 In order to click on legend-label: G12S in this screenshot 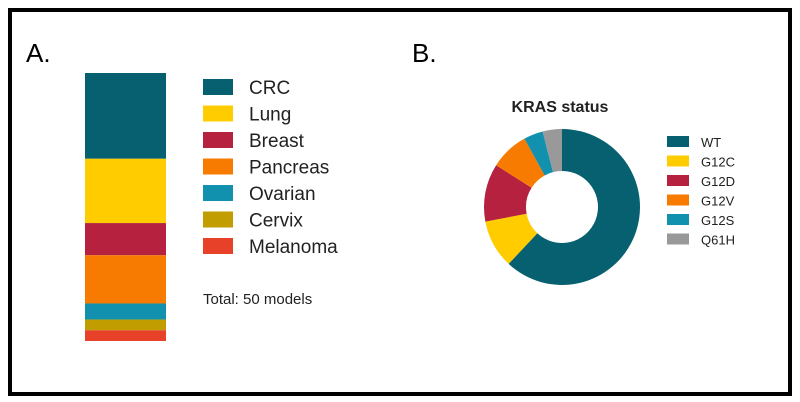, I will do `click(718, 220)`.